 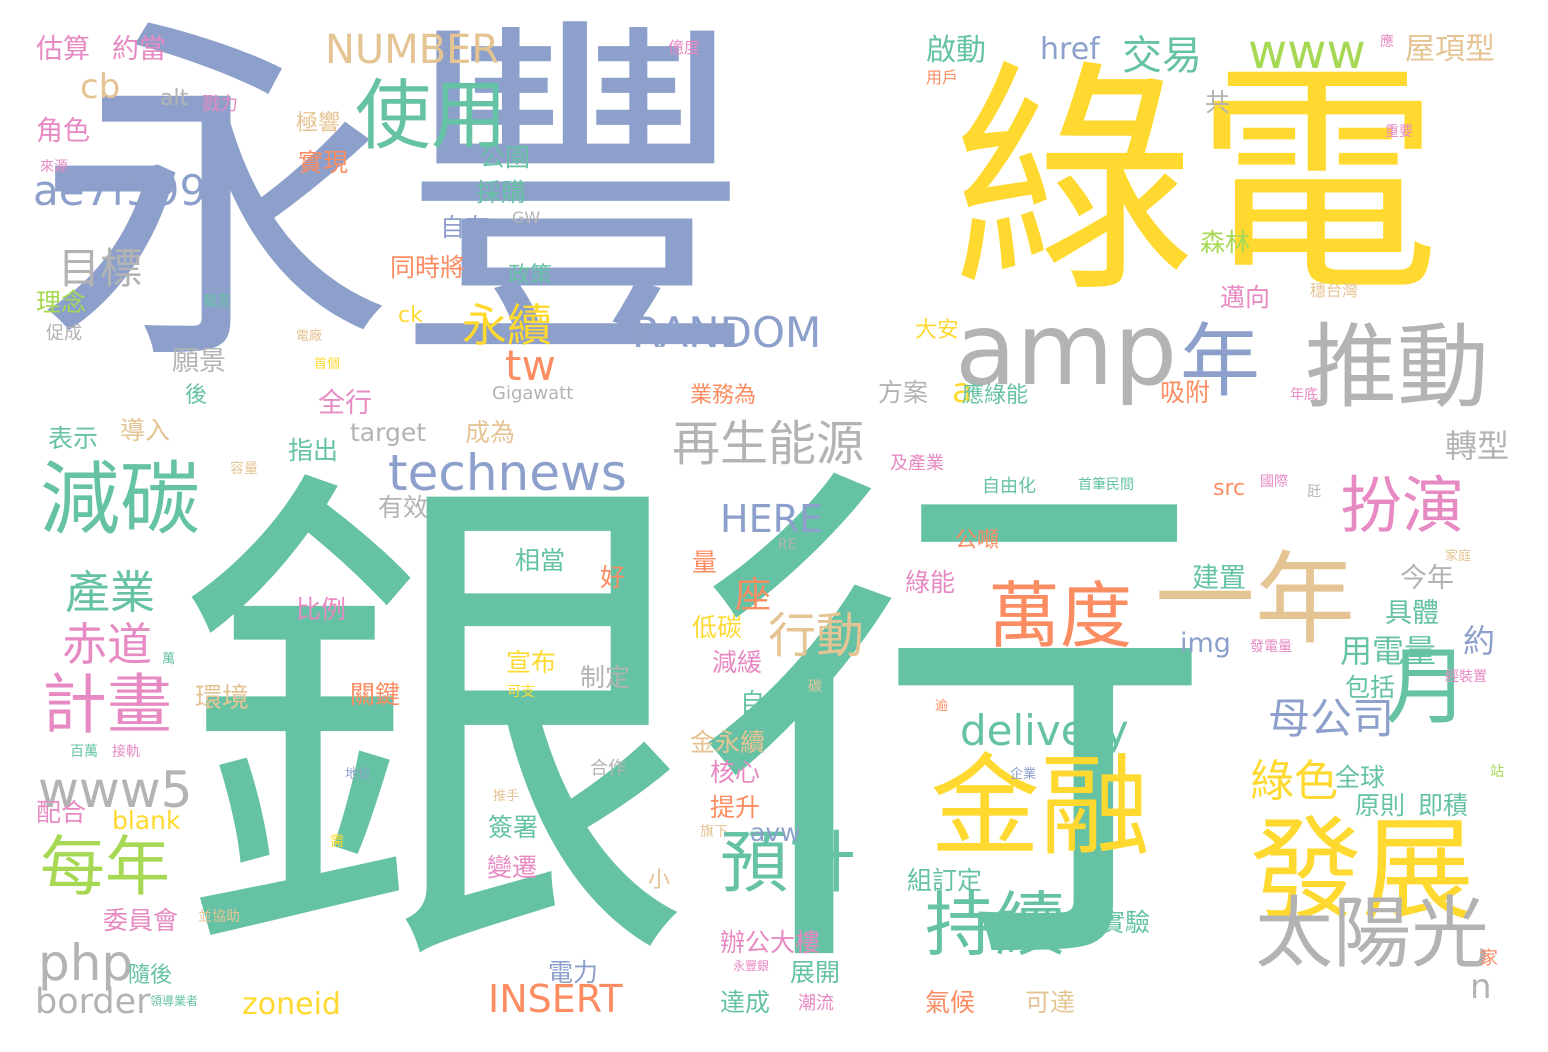 I want to click on word: 業務為, so click(x=723, y=395).